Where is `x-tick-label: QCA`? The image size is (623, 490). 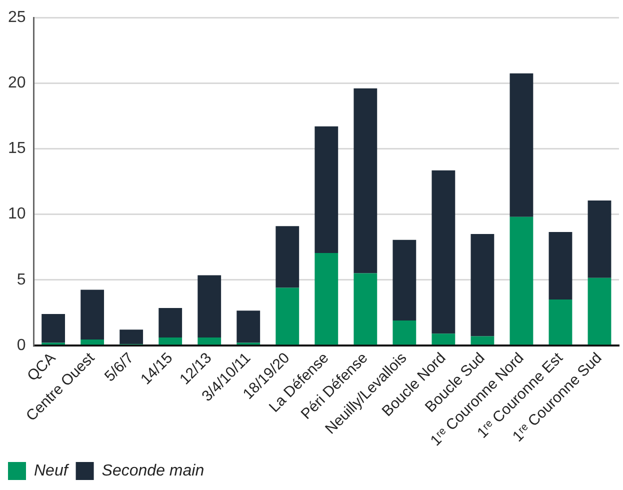 x-tick-label: QCA is located at coordinates (42, 367).